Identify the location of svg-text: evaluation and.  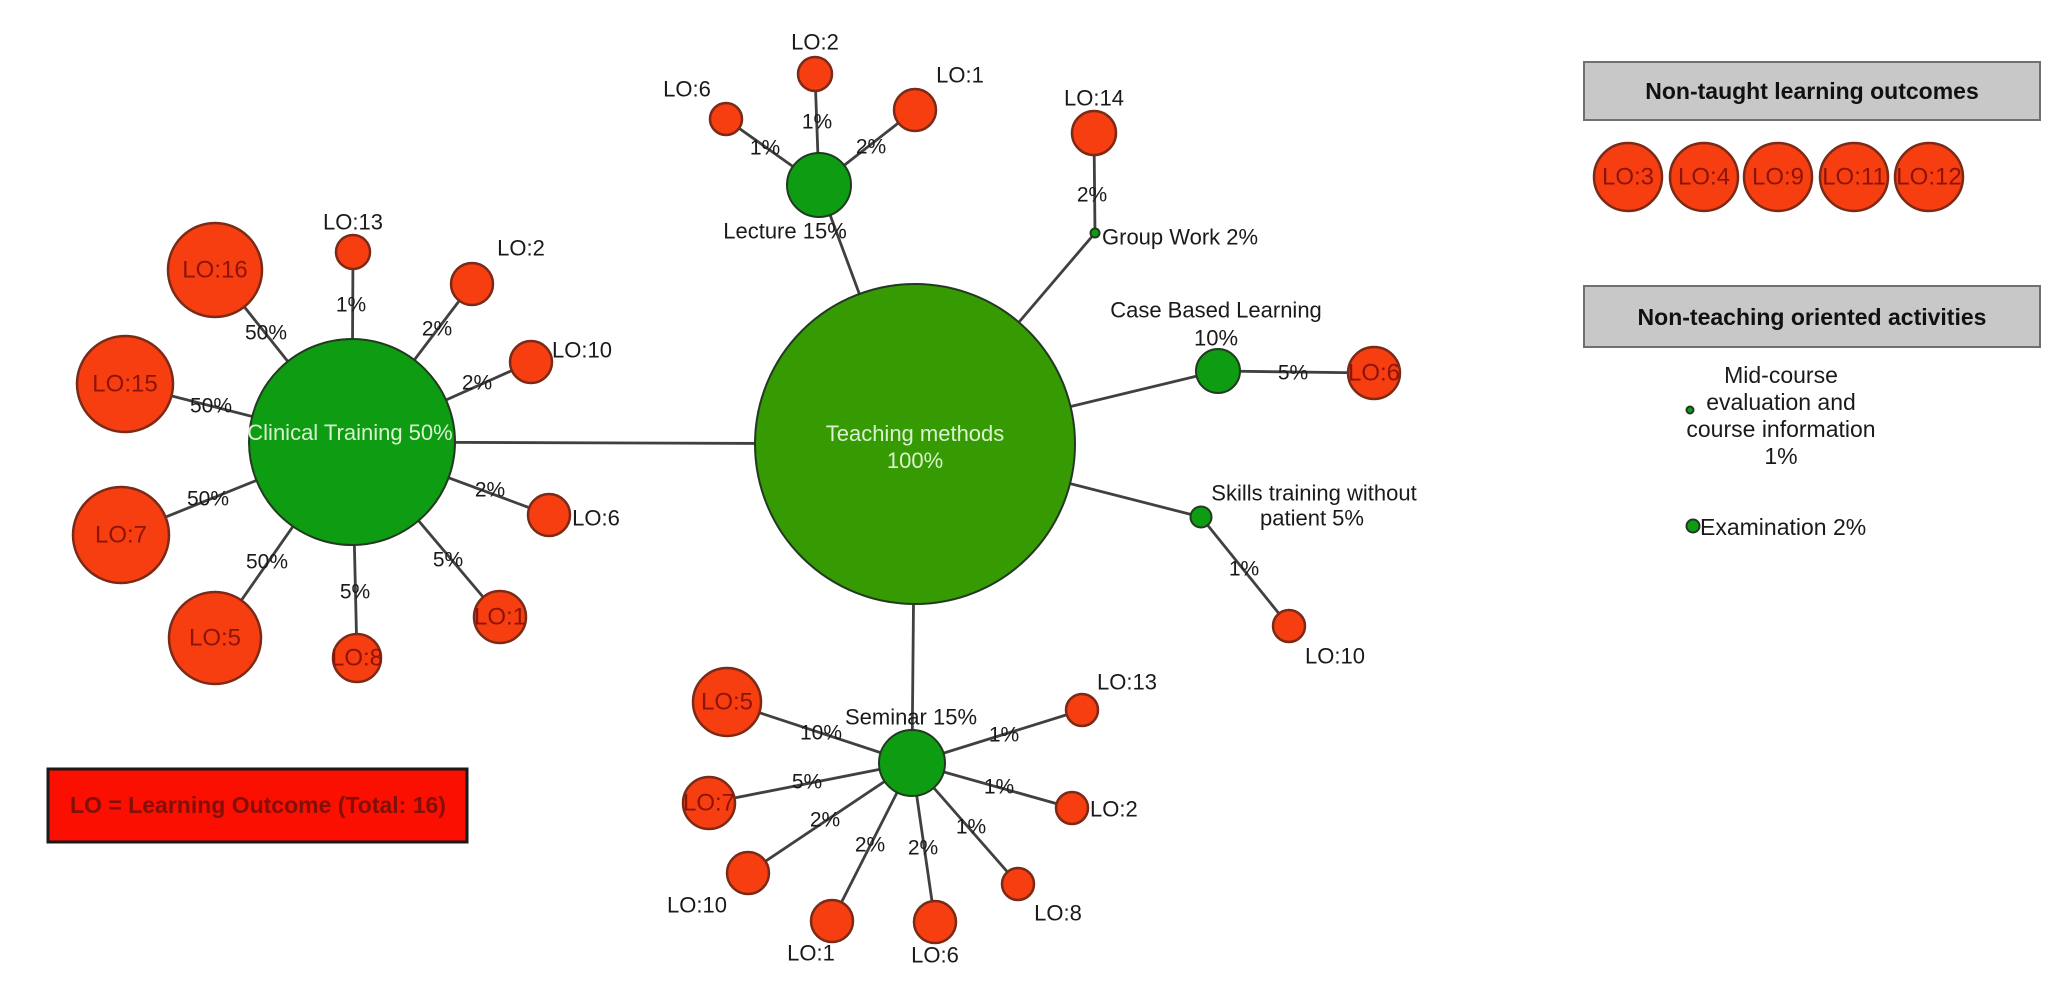
(1781, 402).